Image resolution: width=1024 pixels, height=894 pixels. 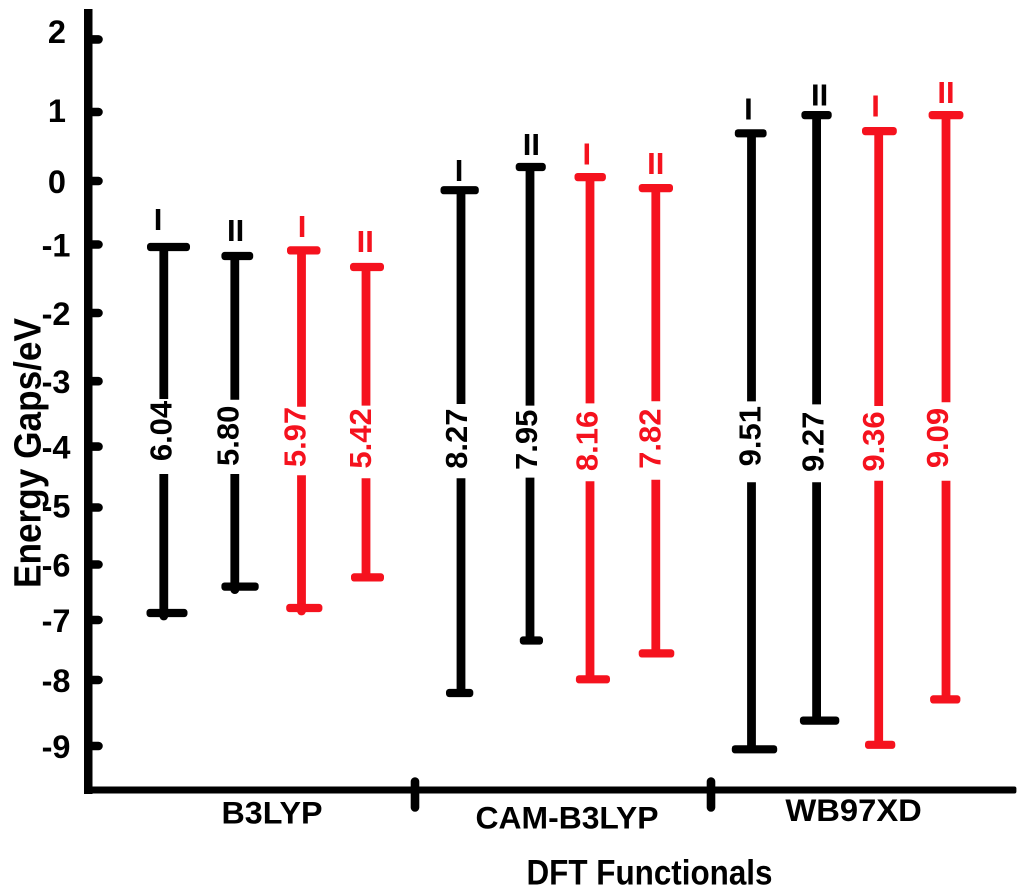 I want to click on svg-text: 5.80, so click(x=228, y=436).